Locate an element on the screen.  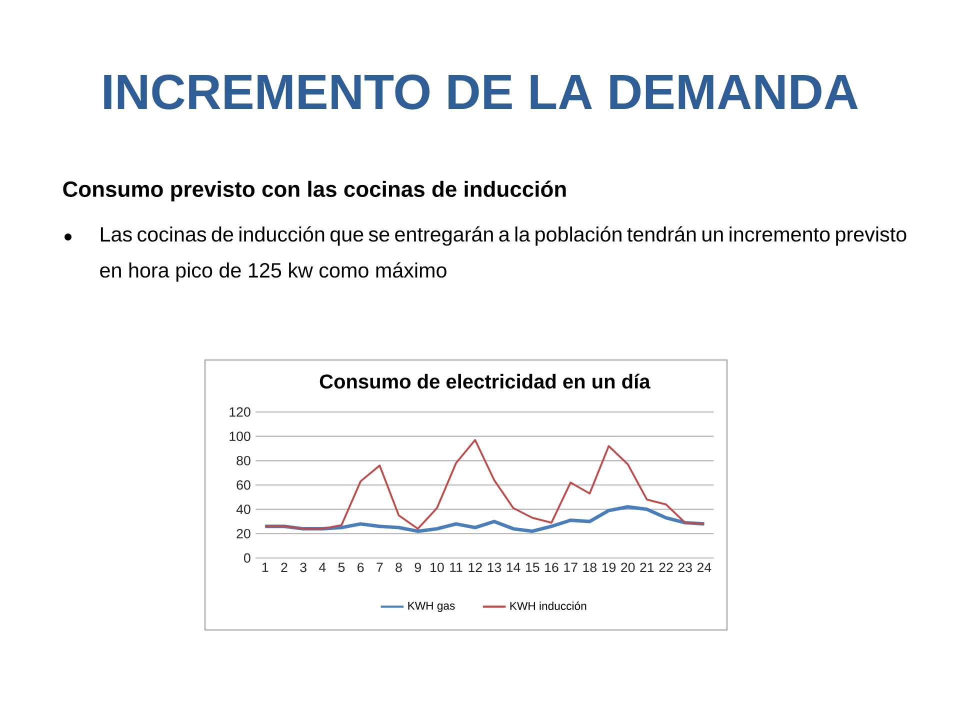
x-tick-label: 4 is located at coordinates (322, 567).